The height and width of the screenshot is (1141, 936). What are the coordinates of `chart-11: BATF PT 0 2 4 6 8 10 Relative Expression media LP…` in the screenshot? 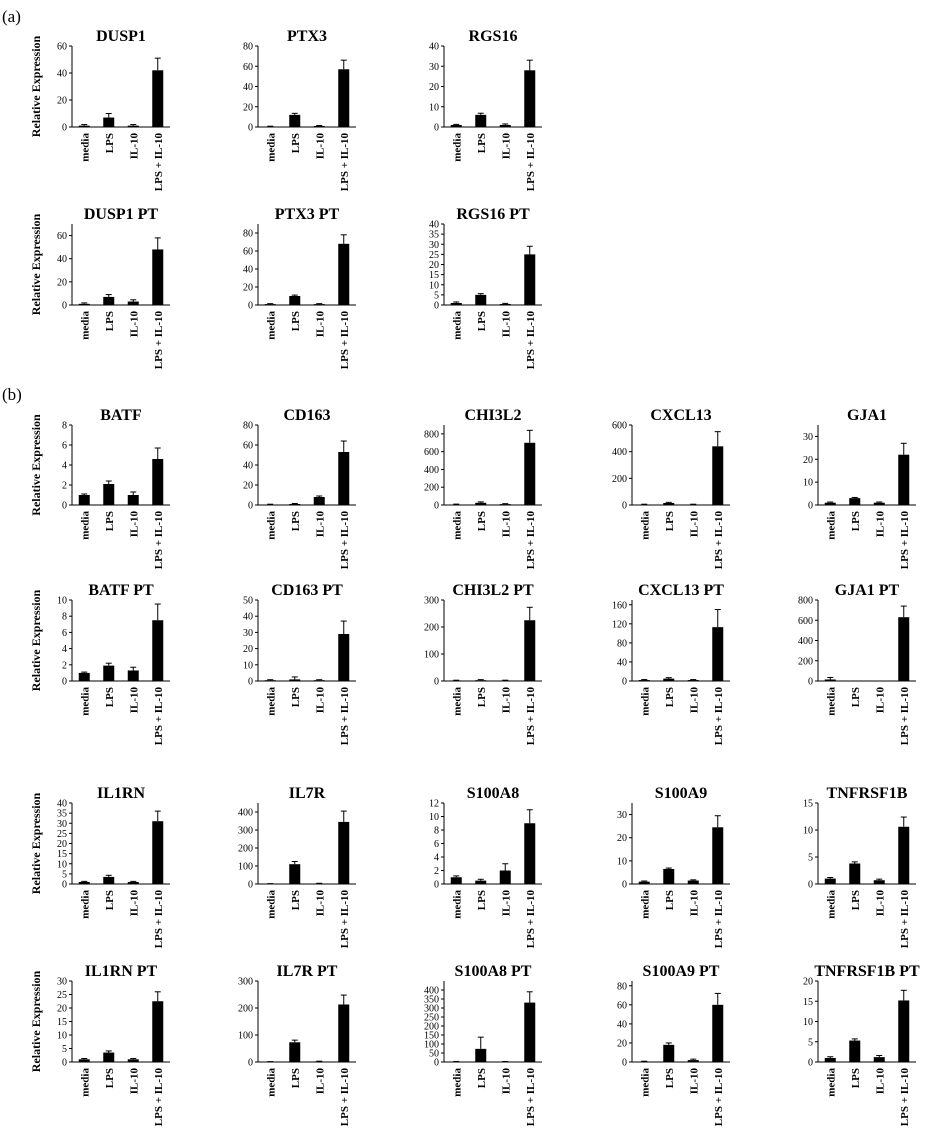 It's located at (99, 663).